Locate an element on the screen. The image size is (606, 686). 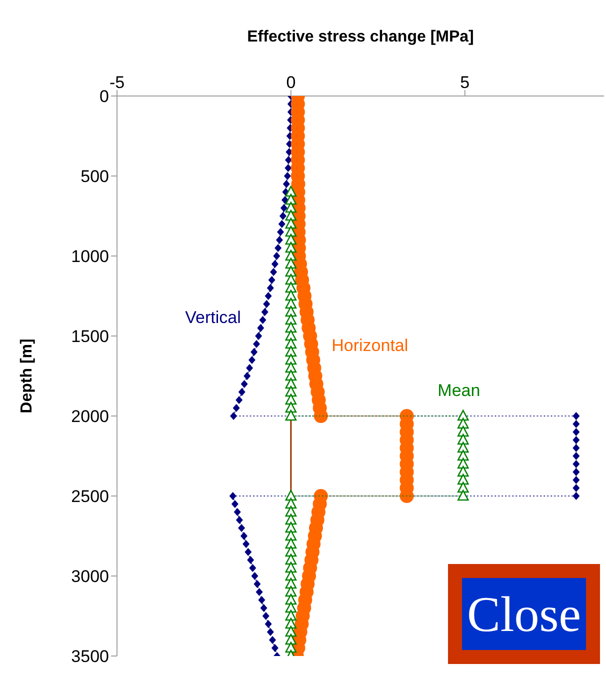
series-label: Vertical is located at coordinates (213, 318).